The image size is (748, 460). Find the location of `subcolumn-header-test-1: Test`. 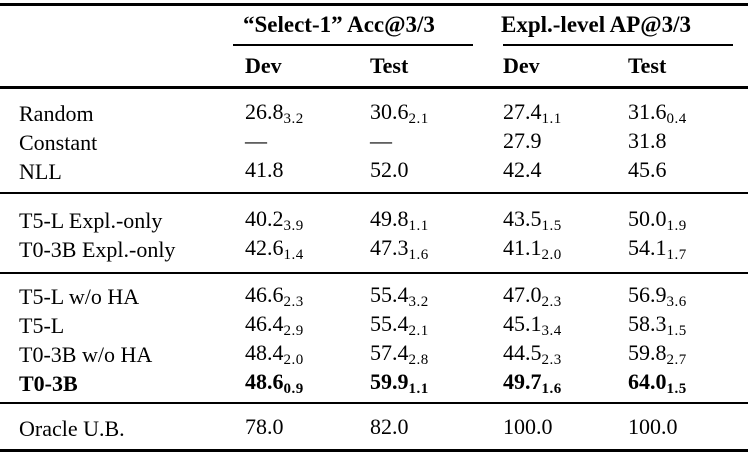

subcolumn-header-test-1: Test is located at coordinates (389, 65).